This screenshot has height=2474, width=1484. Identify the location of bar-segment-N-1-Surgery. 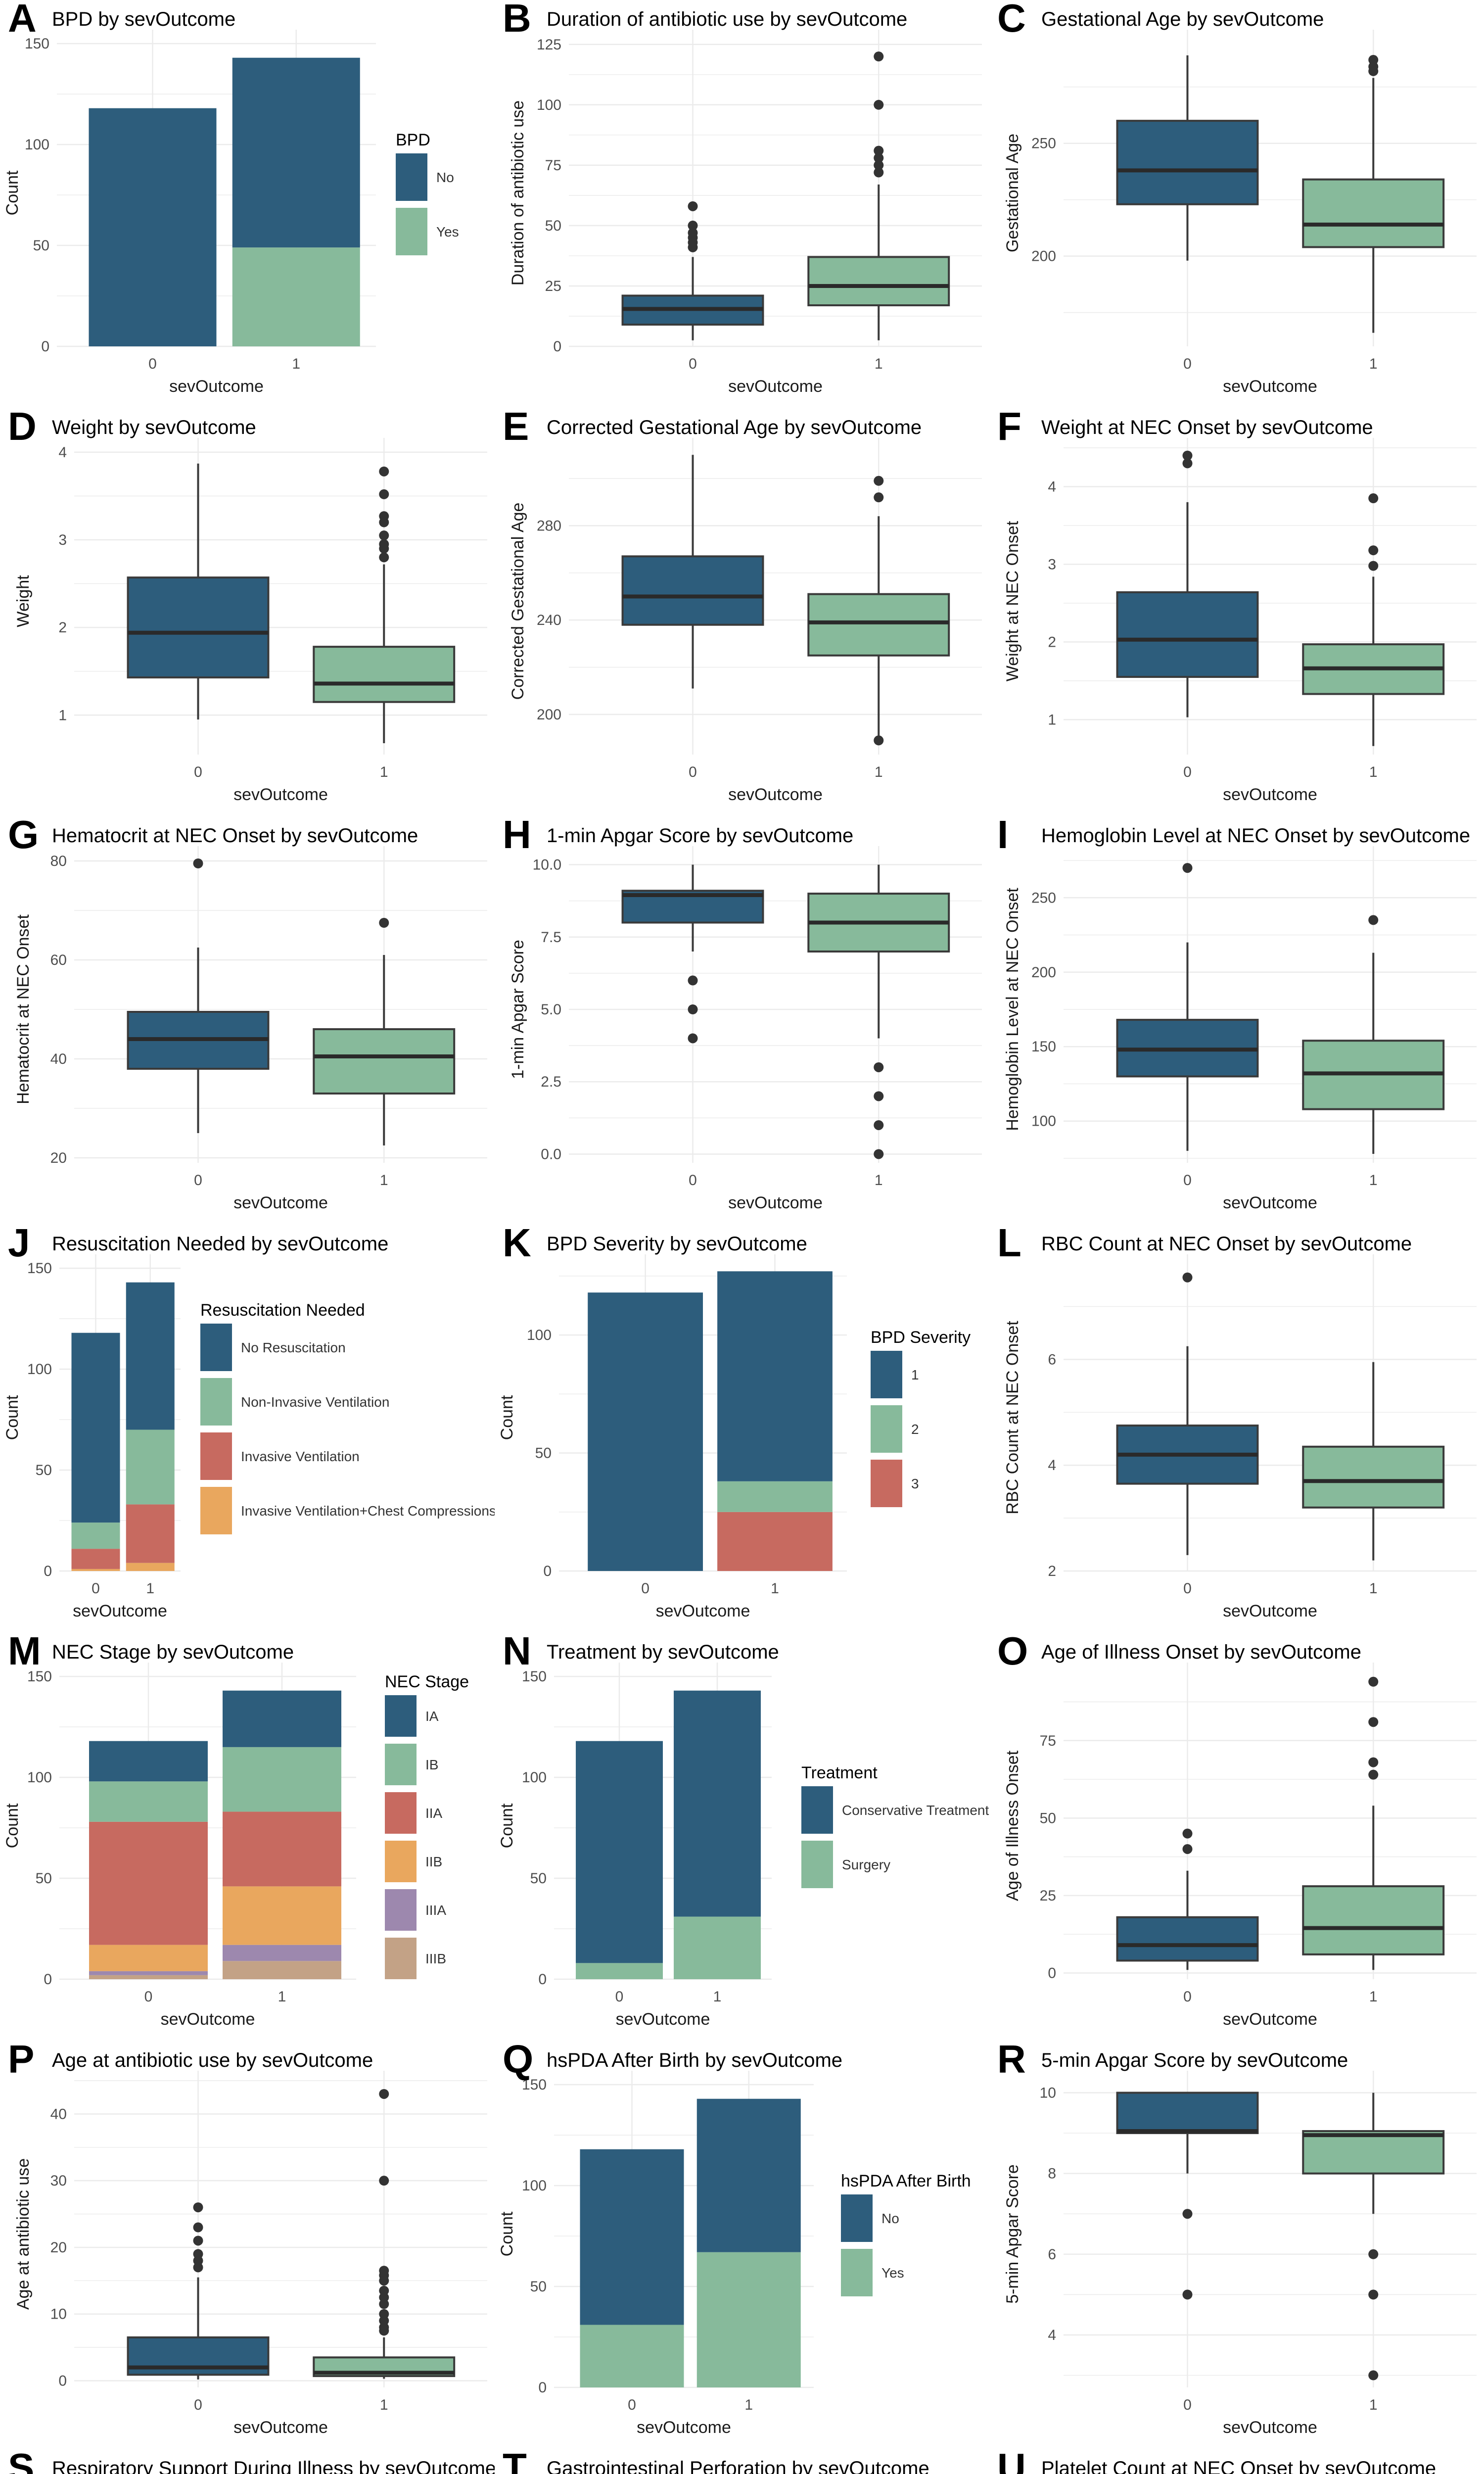
(717, 1948).